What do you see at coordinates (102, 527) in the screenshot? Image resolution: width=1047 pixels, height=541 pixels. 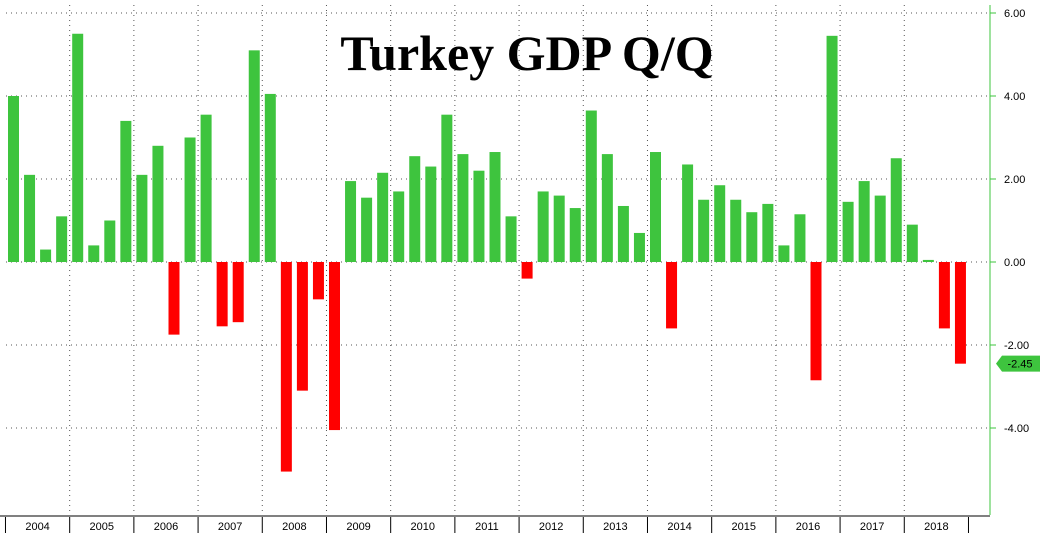 I see `x-tick-label: 2005` at bounding box center [102, 527].